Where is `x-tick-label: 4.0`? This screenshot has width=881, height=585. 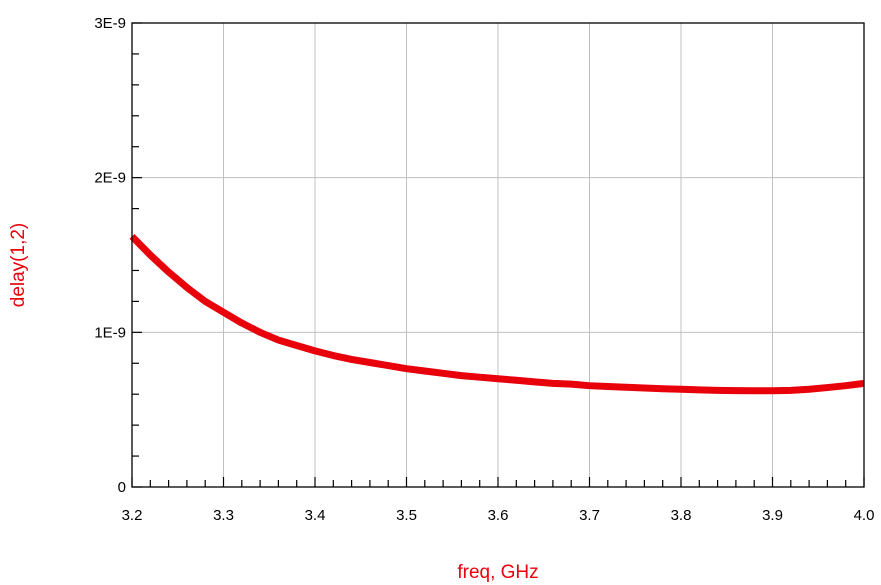 x-tick-label: 4.0 is located at coordinates (864, 515).